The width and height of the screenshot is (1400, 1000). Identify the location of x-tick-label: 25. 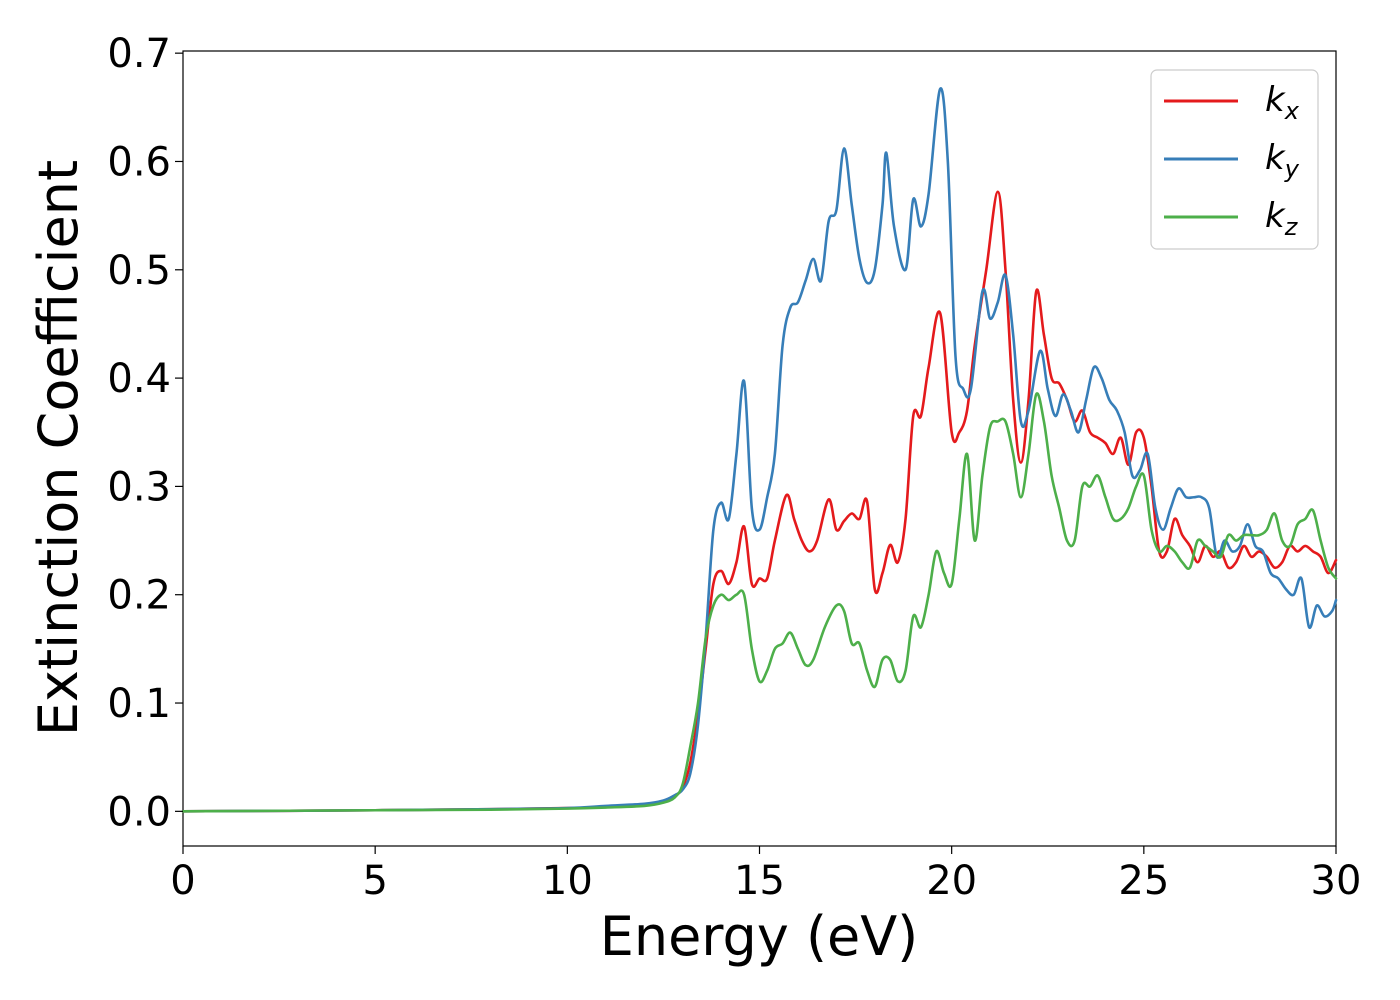
(1143, 881).